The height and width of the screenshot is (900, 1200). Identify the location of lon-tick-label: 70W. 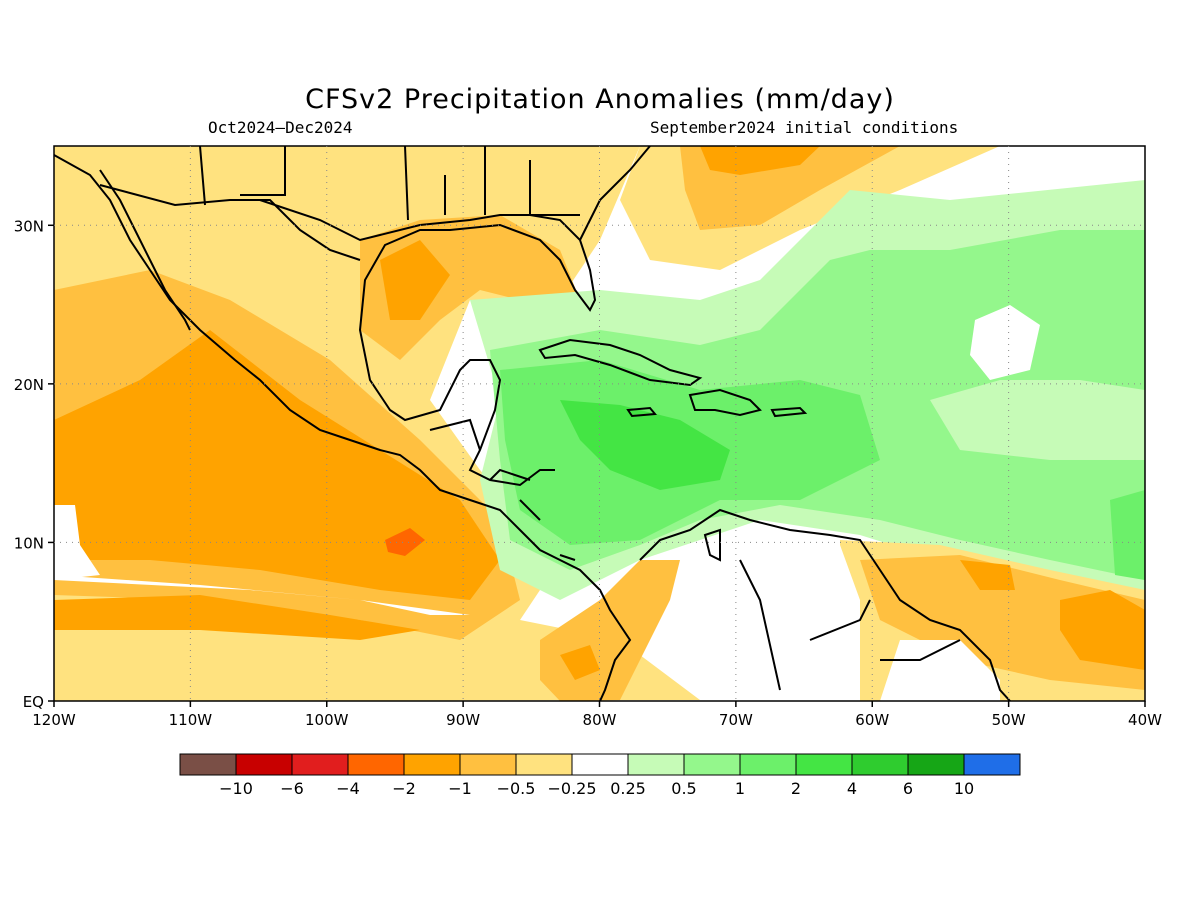
(736, 720).